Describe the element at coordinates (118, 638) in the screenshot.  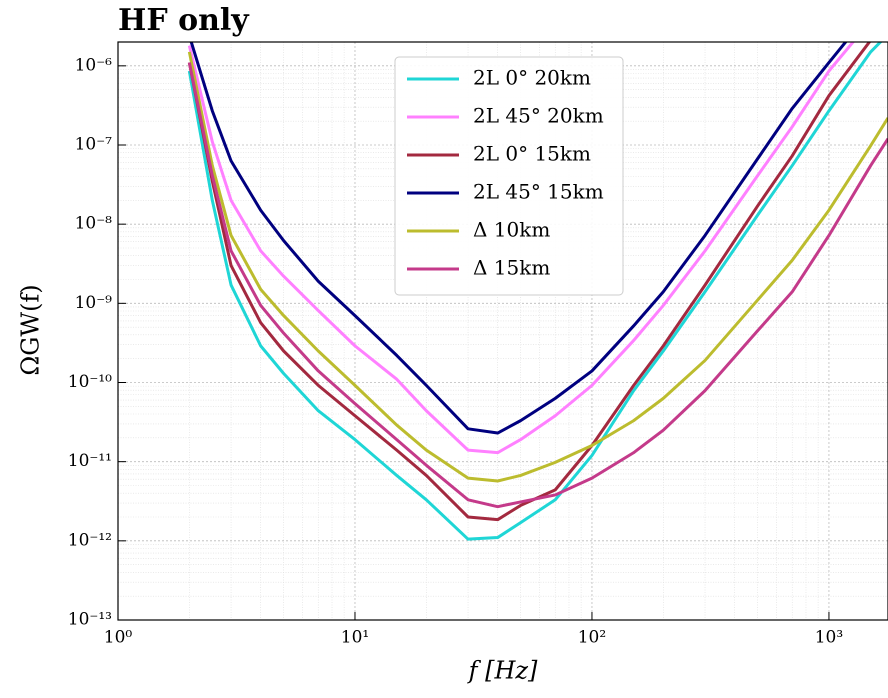
I see `x-tick-label: 10⁰` at that location.